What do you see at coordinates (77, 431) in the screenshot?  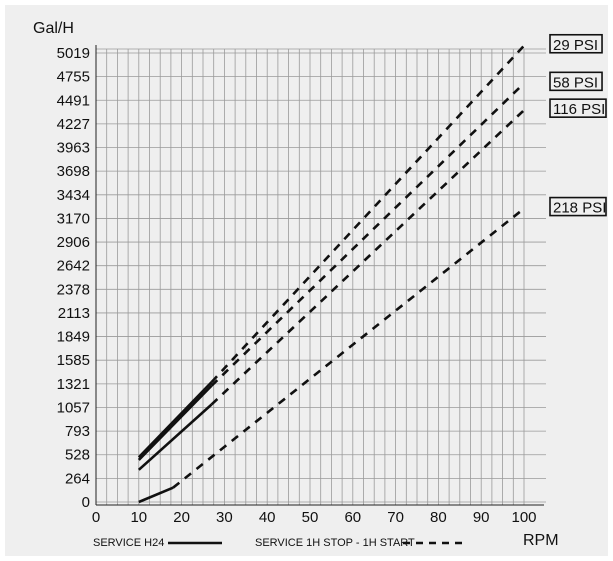 I see `y-tick-label: 793` at bounding box center [77, 431].